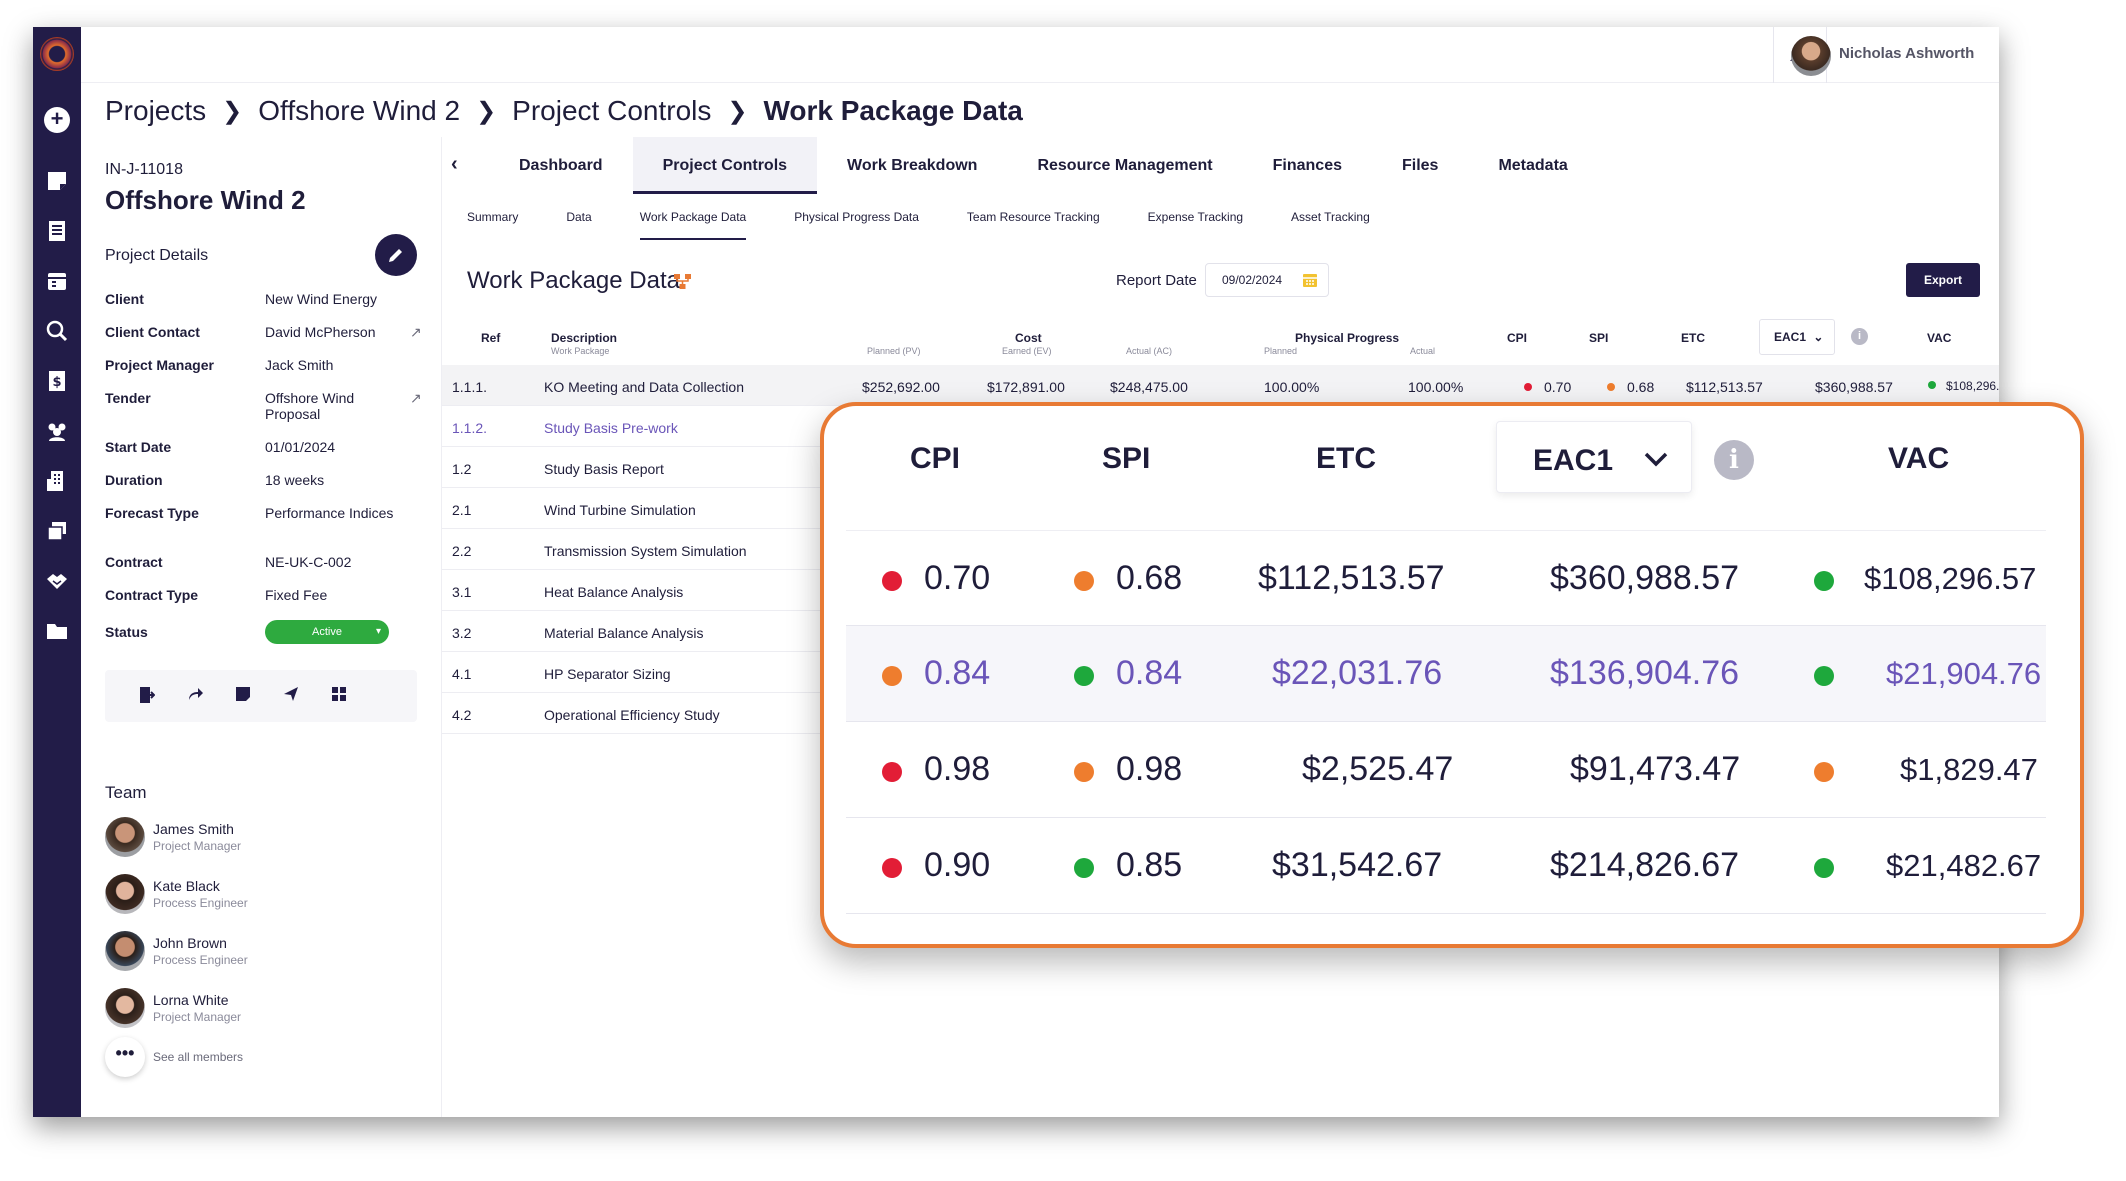  What do you see at coordinates (57, 381) in the screenshot?
I see `invoice-icon: $` at bounding box center [57, 381].